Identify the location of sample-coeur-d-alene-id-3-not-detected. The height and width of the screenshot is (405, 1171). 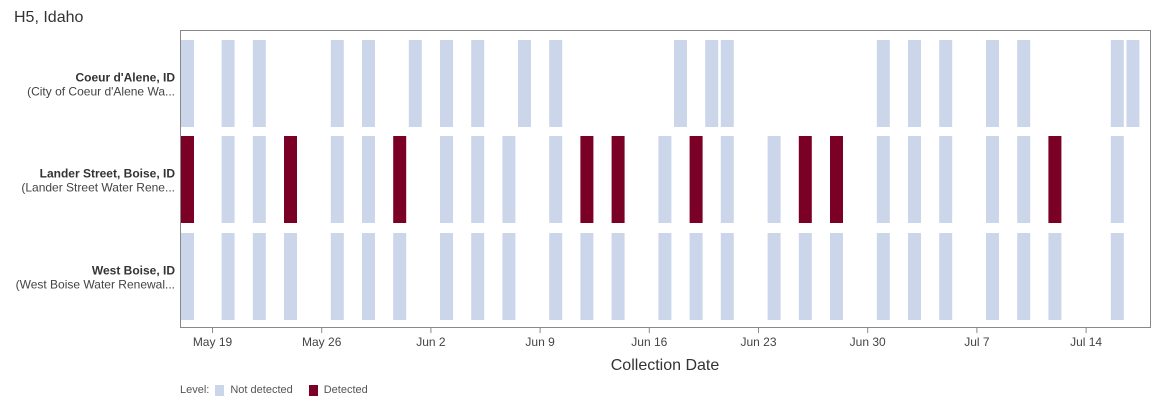
(337, 83).